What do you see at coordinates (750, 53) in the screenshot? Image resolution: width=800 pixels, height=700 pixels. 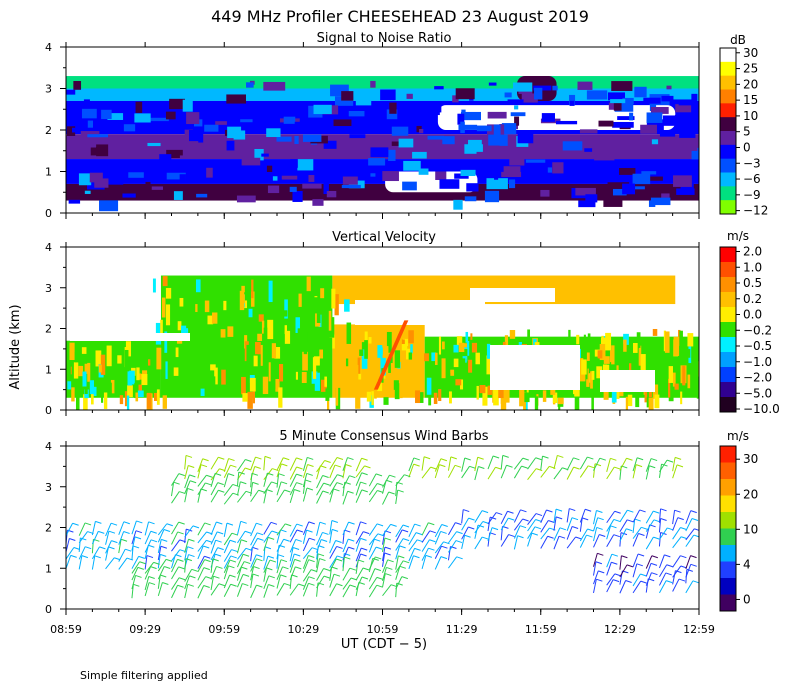 I see `colorbar-label: 30` at bounding box center [750, 53].